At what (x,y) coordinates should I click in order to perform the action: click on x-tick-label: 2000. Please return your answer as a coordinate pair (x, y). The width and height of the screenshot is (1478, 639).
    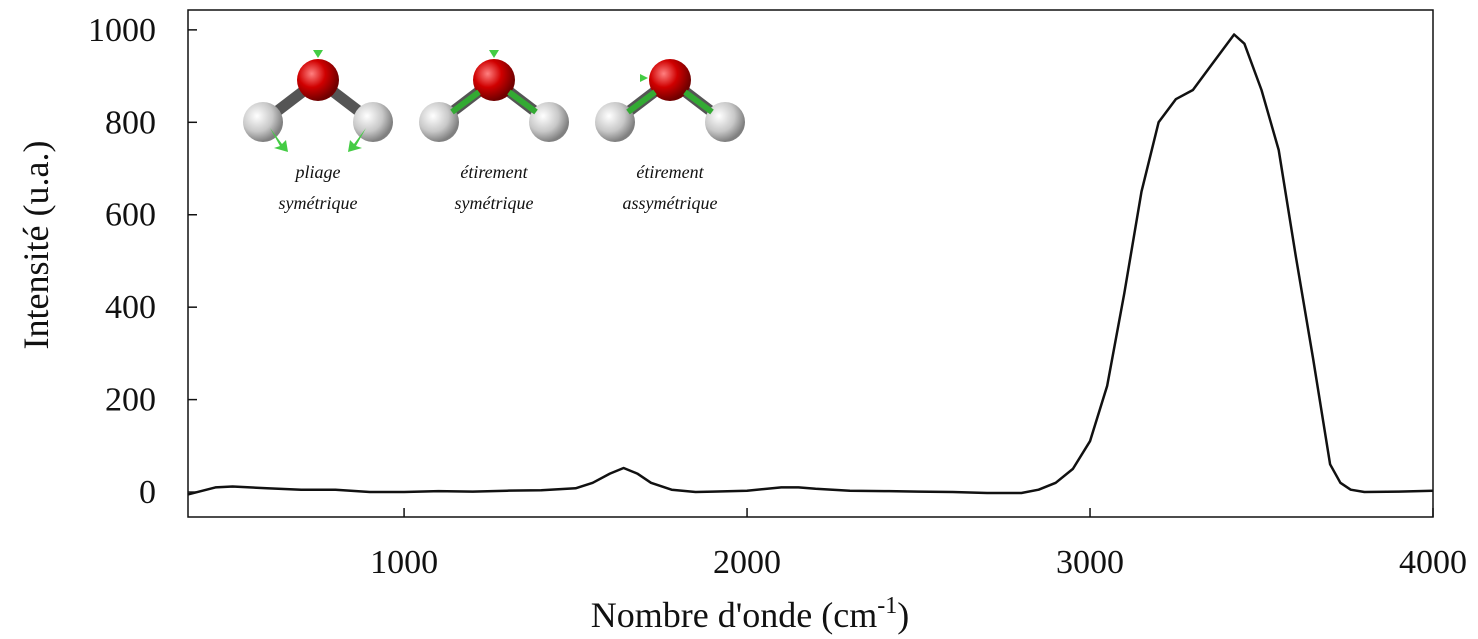
    Looking at the image, I should click on (747, 562).